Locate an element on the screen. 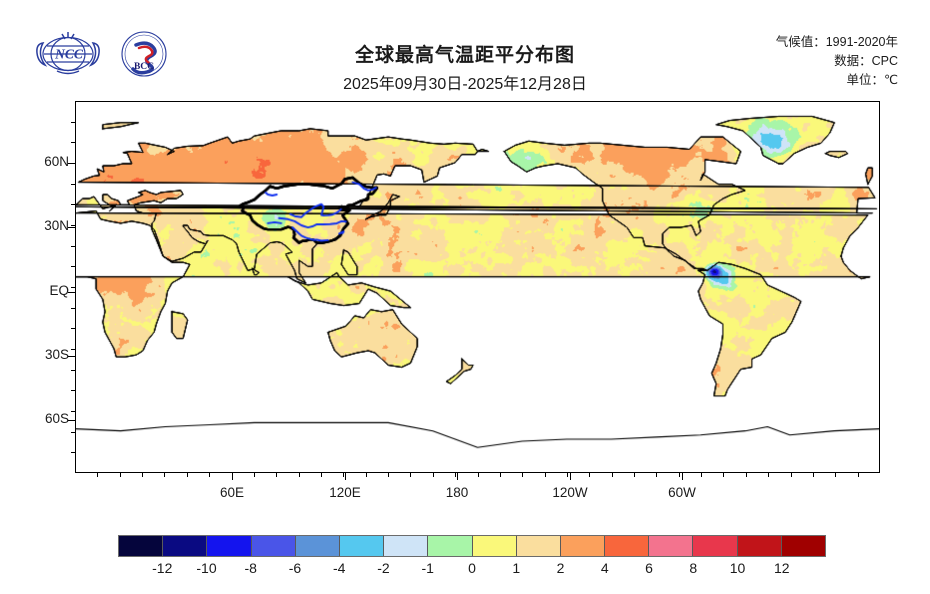 The image size is (930, 594). colorbar-tick-label: -10 is located at coordinates (206, 568).